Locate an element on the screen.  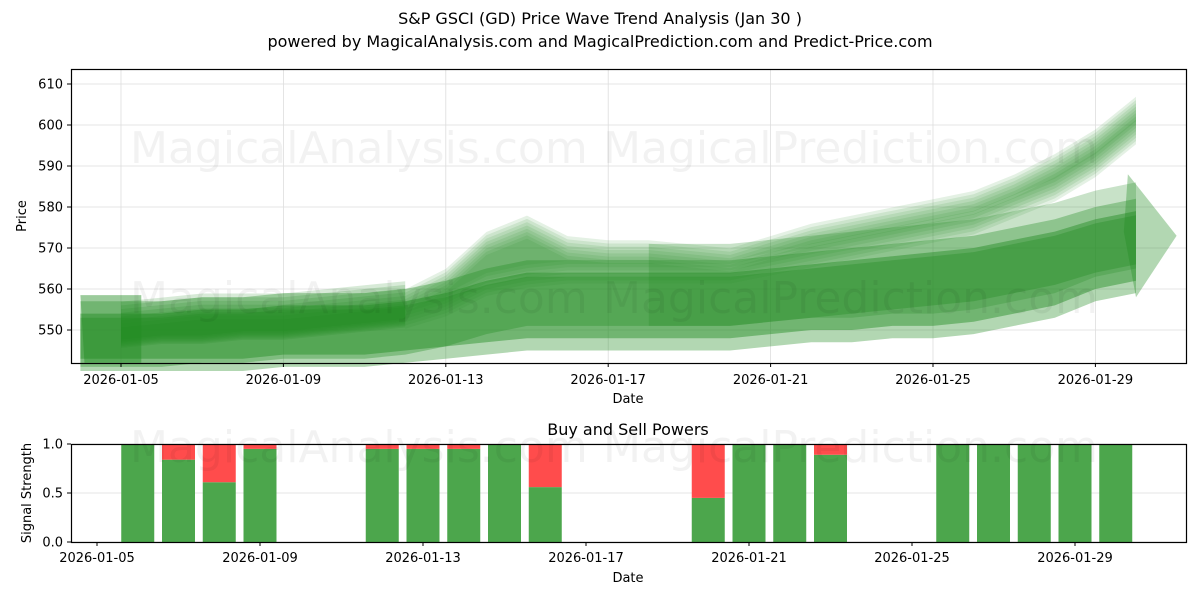
y-tick-label: 560 is located at coordinates (50, 290).